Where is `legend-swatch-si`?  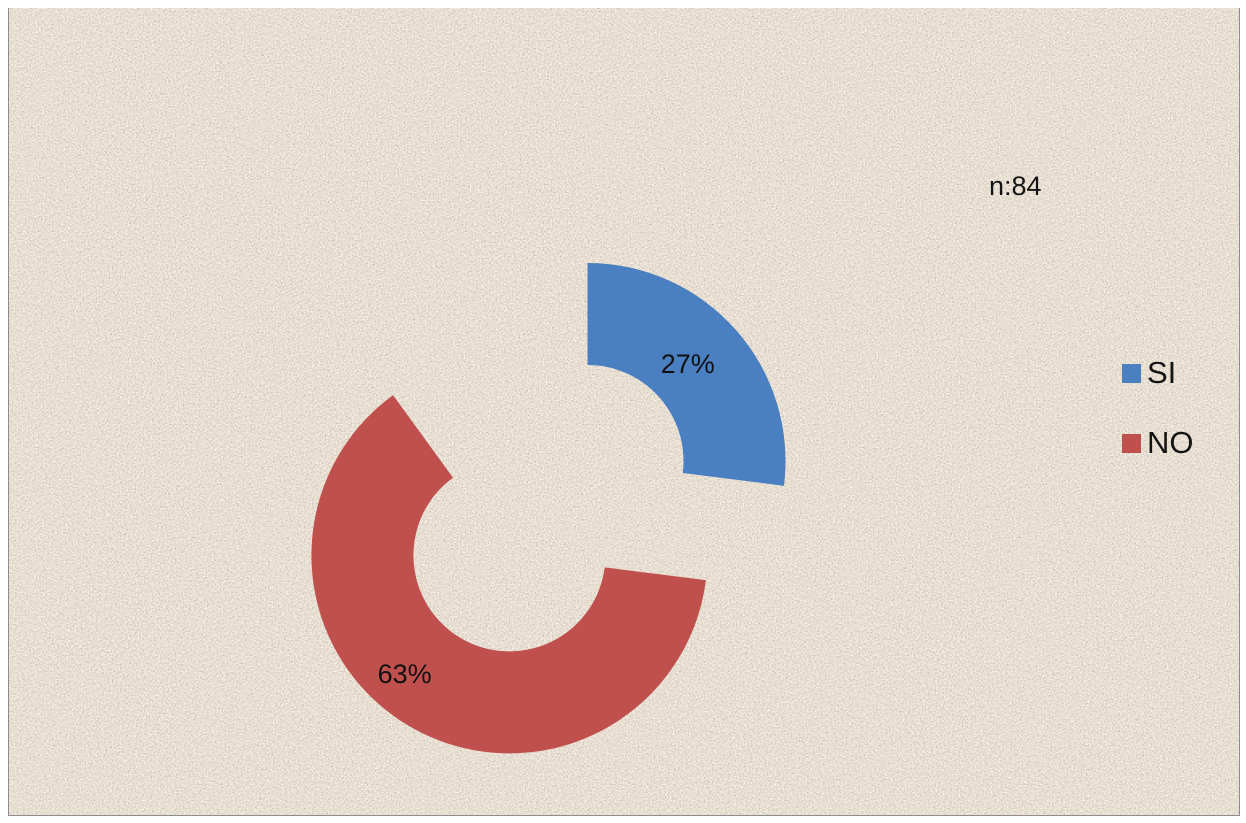 legend-swatch-si is located at coordinates (1131, 373).